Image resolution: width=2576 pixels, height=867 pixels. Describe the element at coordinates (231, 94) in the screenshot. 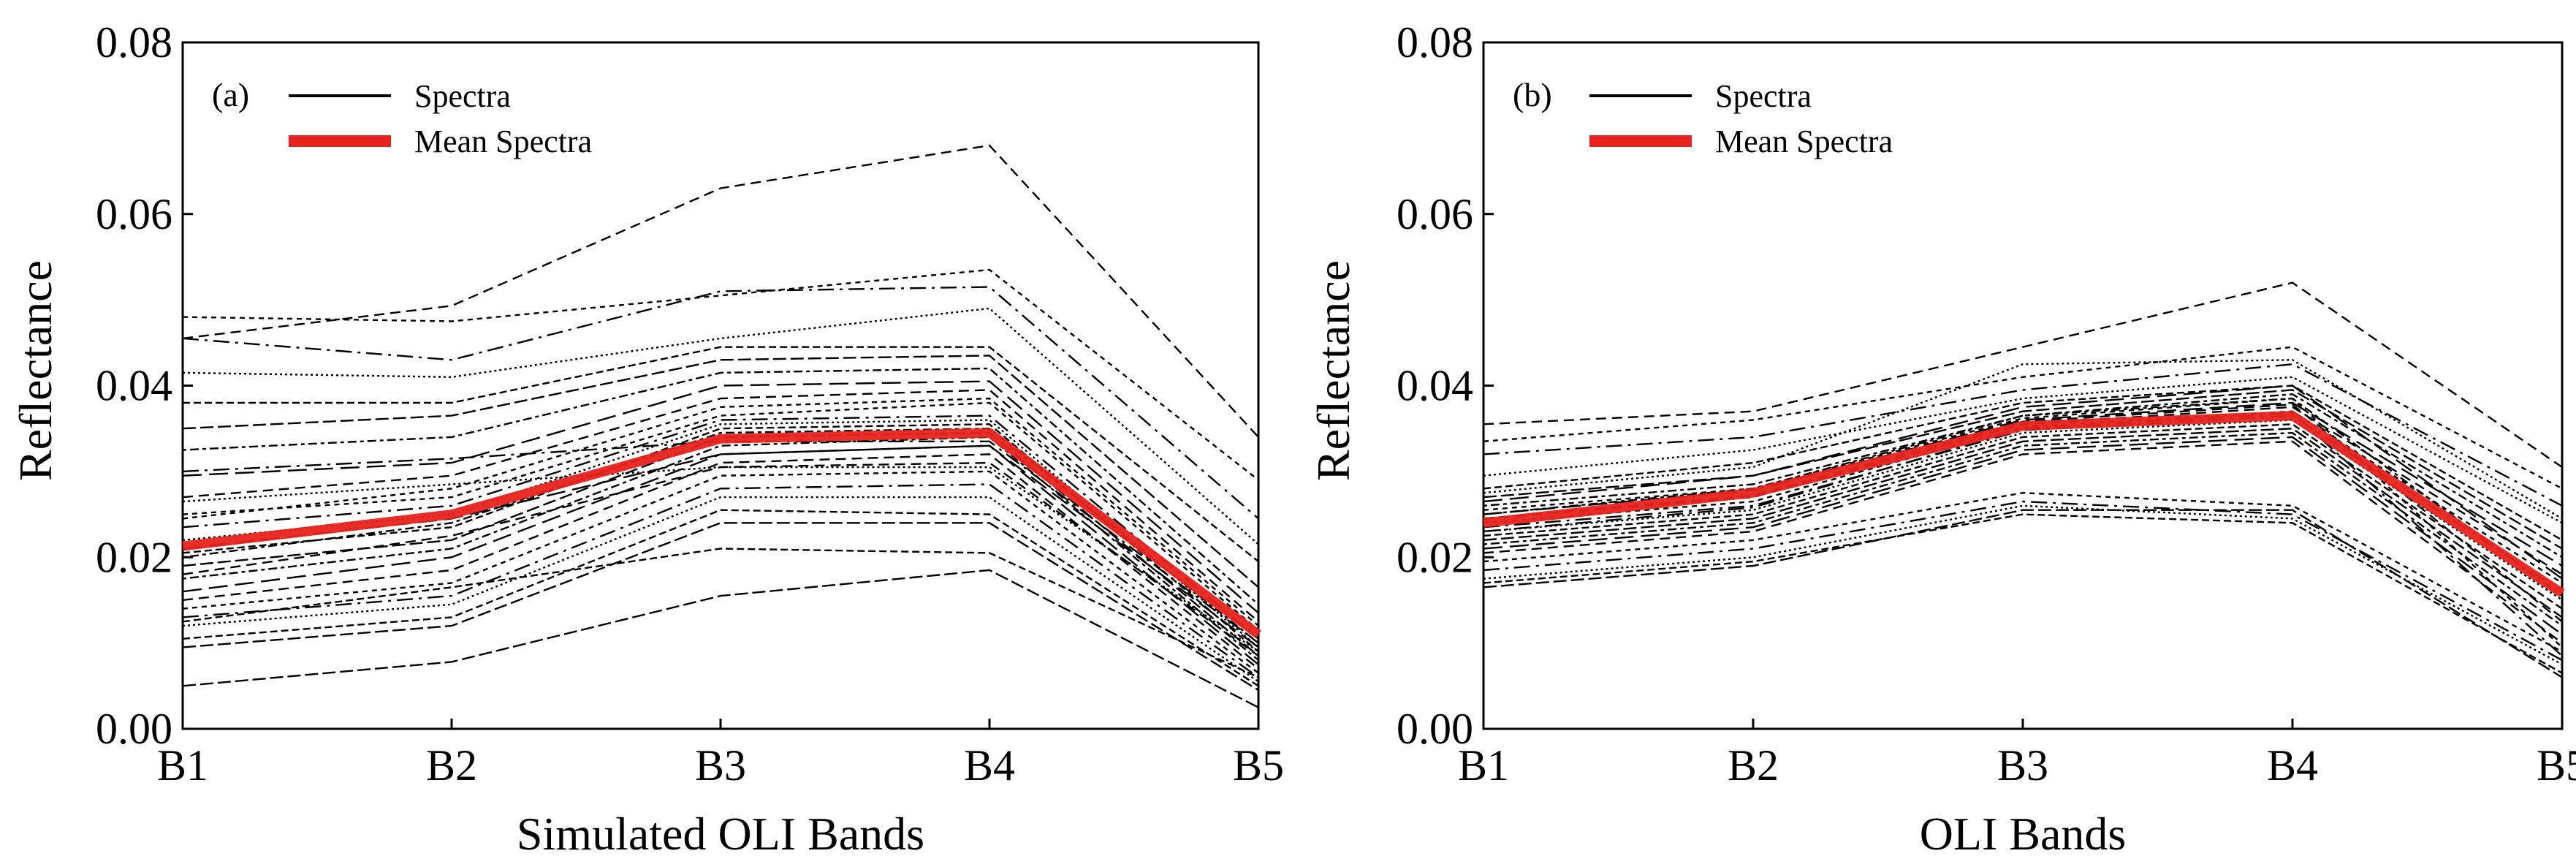

I see `panel-label-a: (a)` at that location.